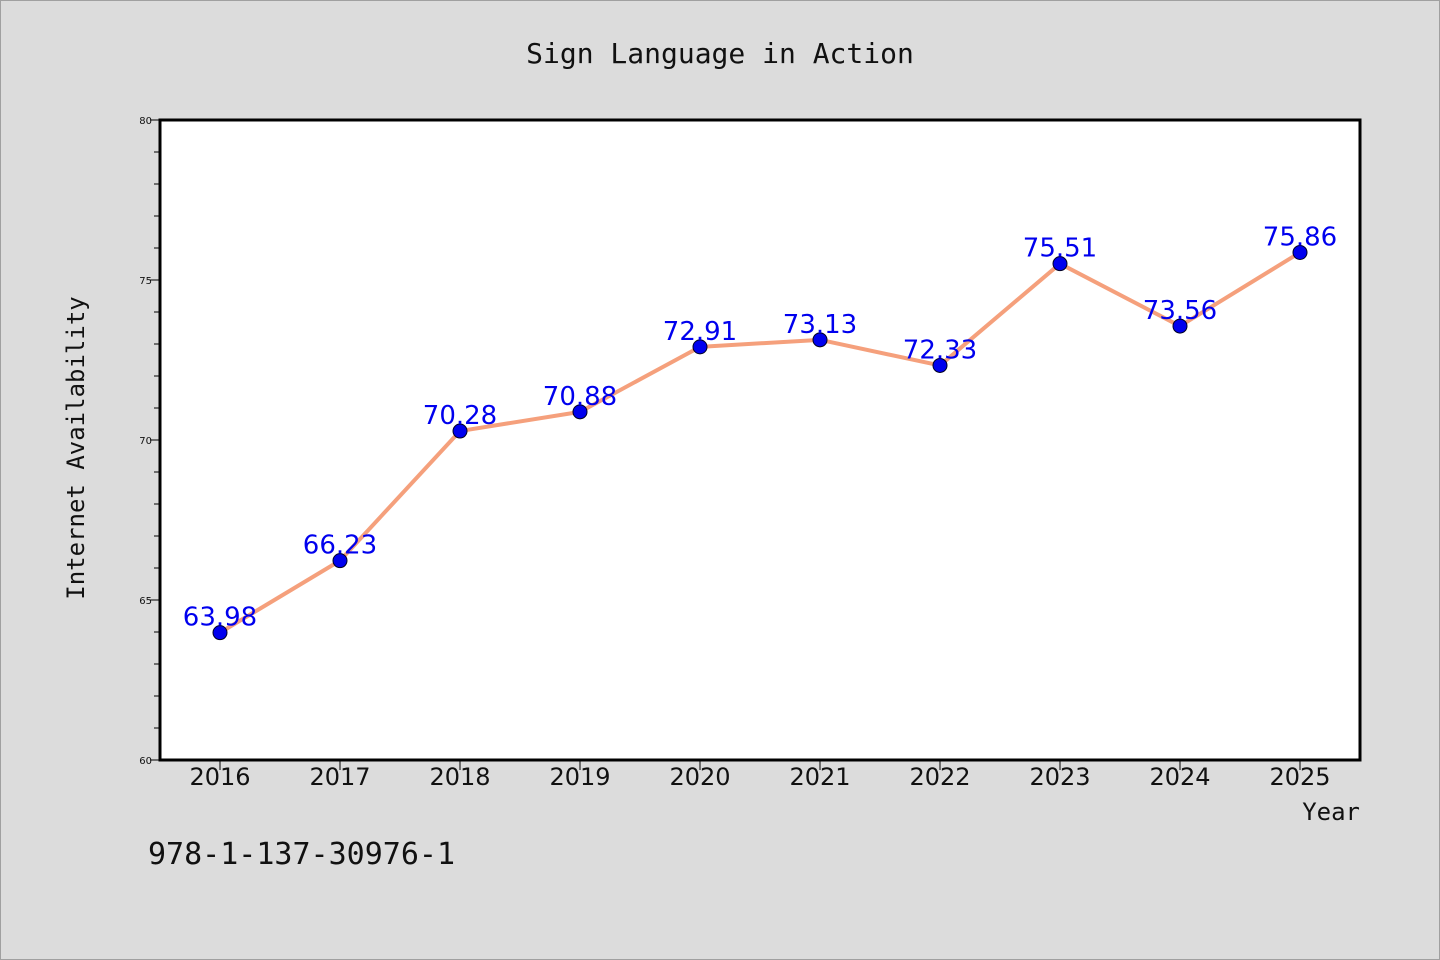 This screenshot has width=1440, height=960. I want to click on x-tick-label: 2023, so click(1059, 777).